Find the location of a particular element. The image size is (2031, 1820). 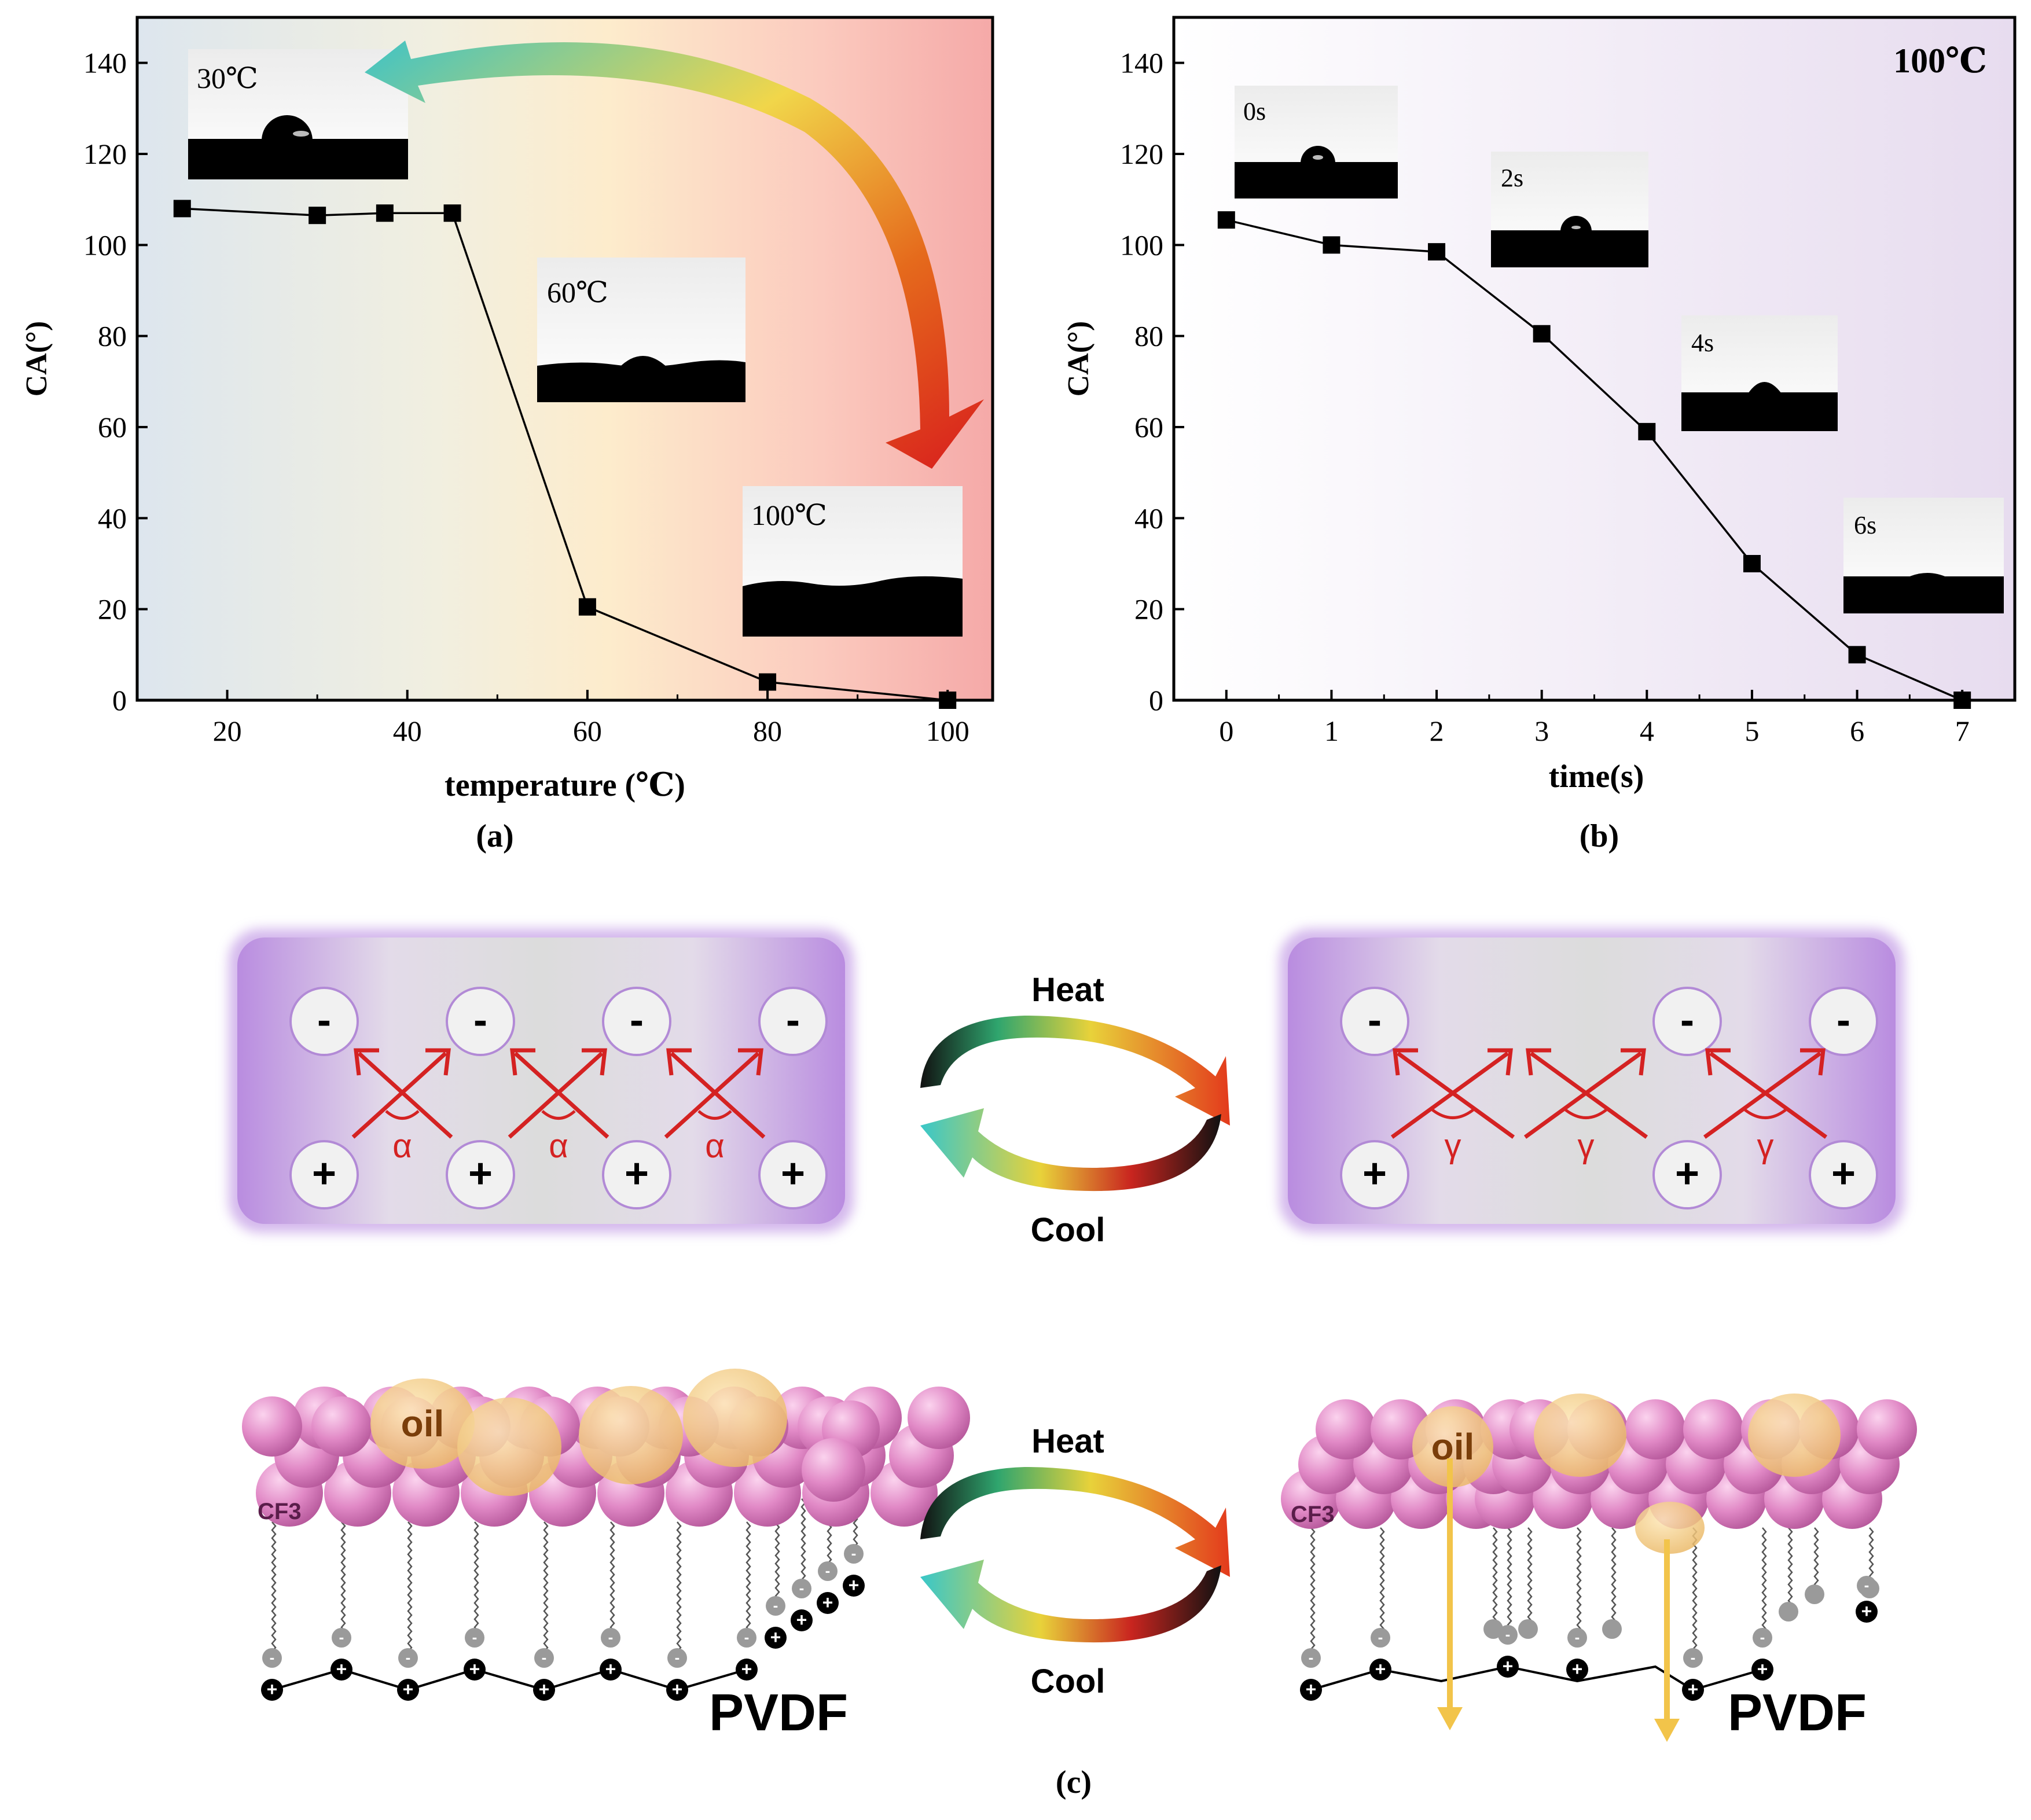

chart-b-panel-label: (b) is located at coordinates (1599, 836).